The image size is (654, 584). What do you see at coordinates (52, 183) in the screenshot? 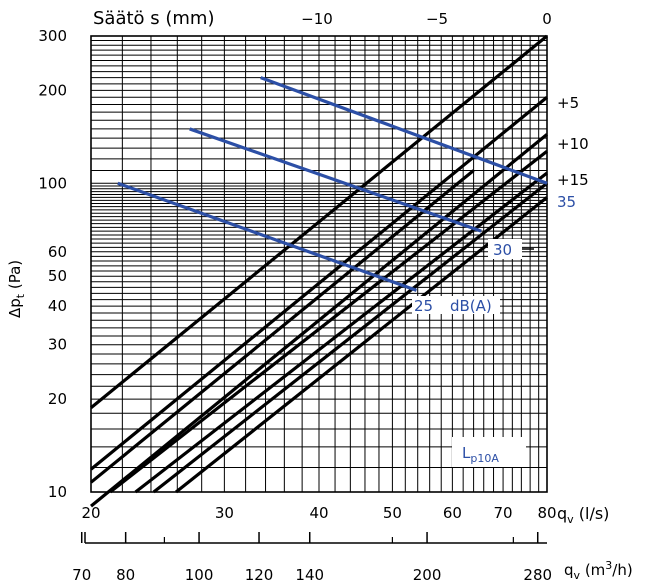
I see `y-tick-label: 100` at bounding box center [52, 183].